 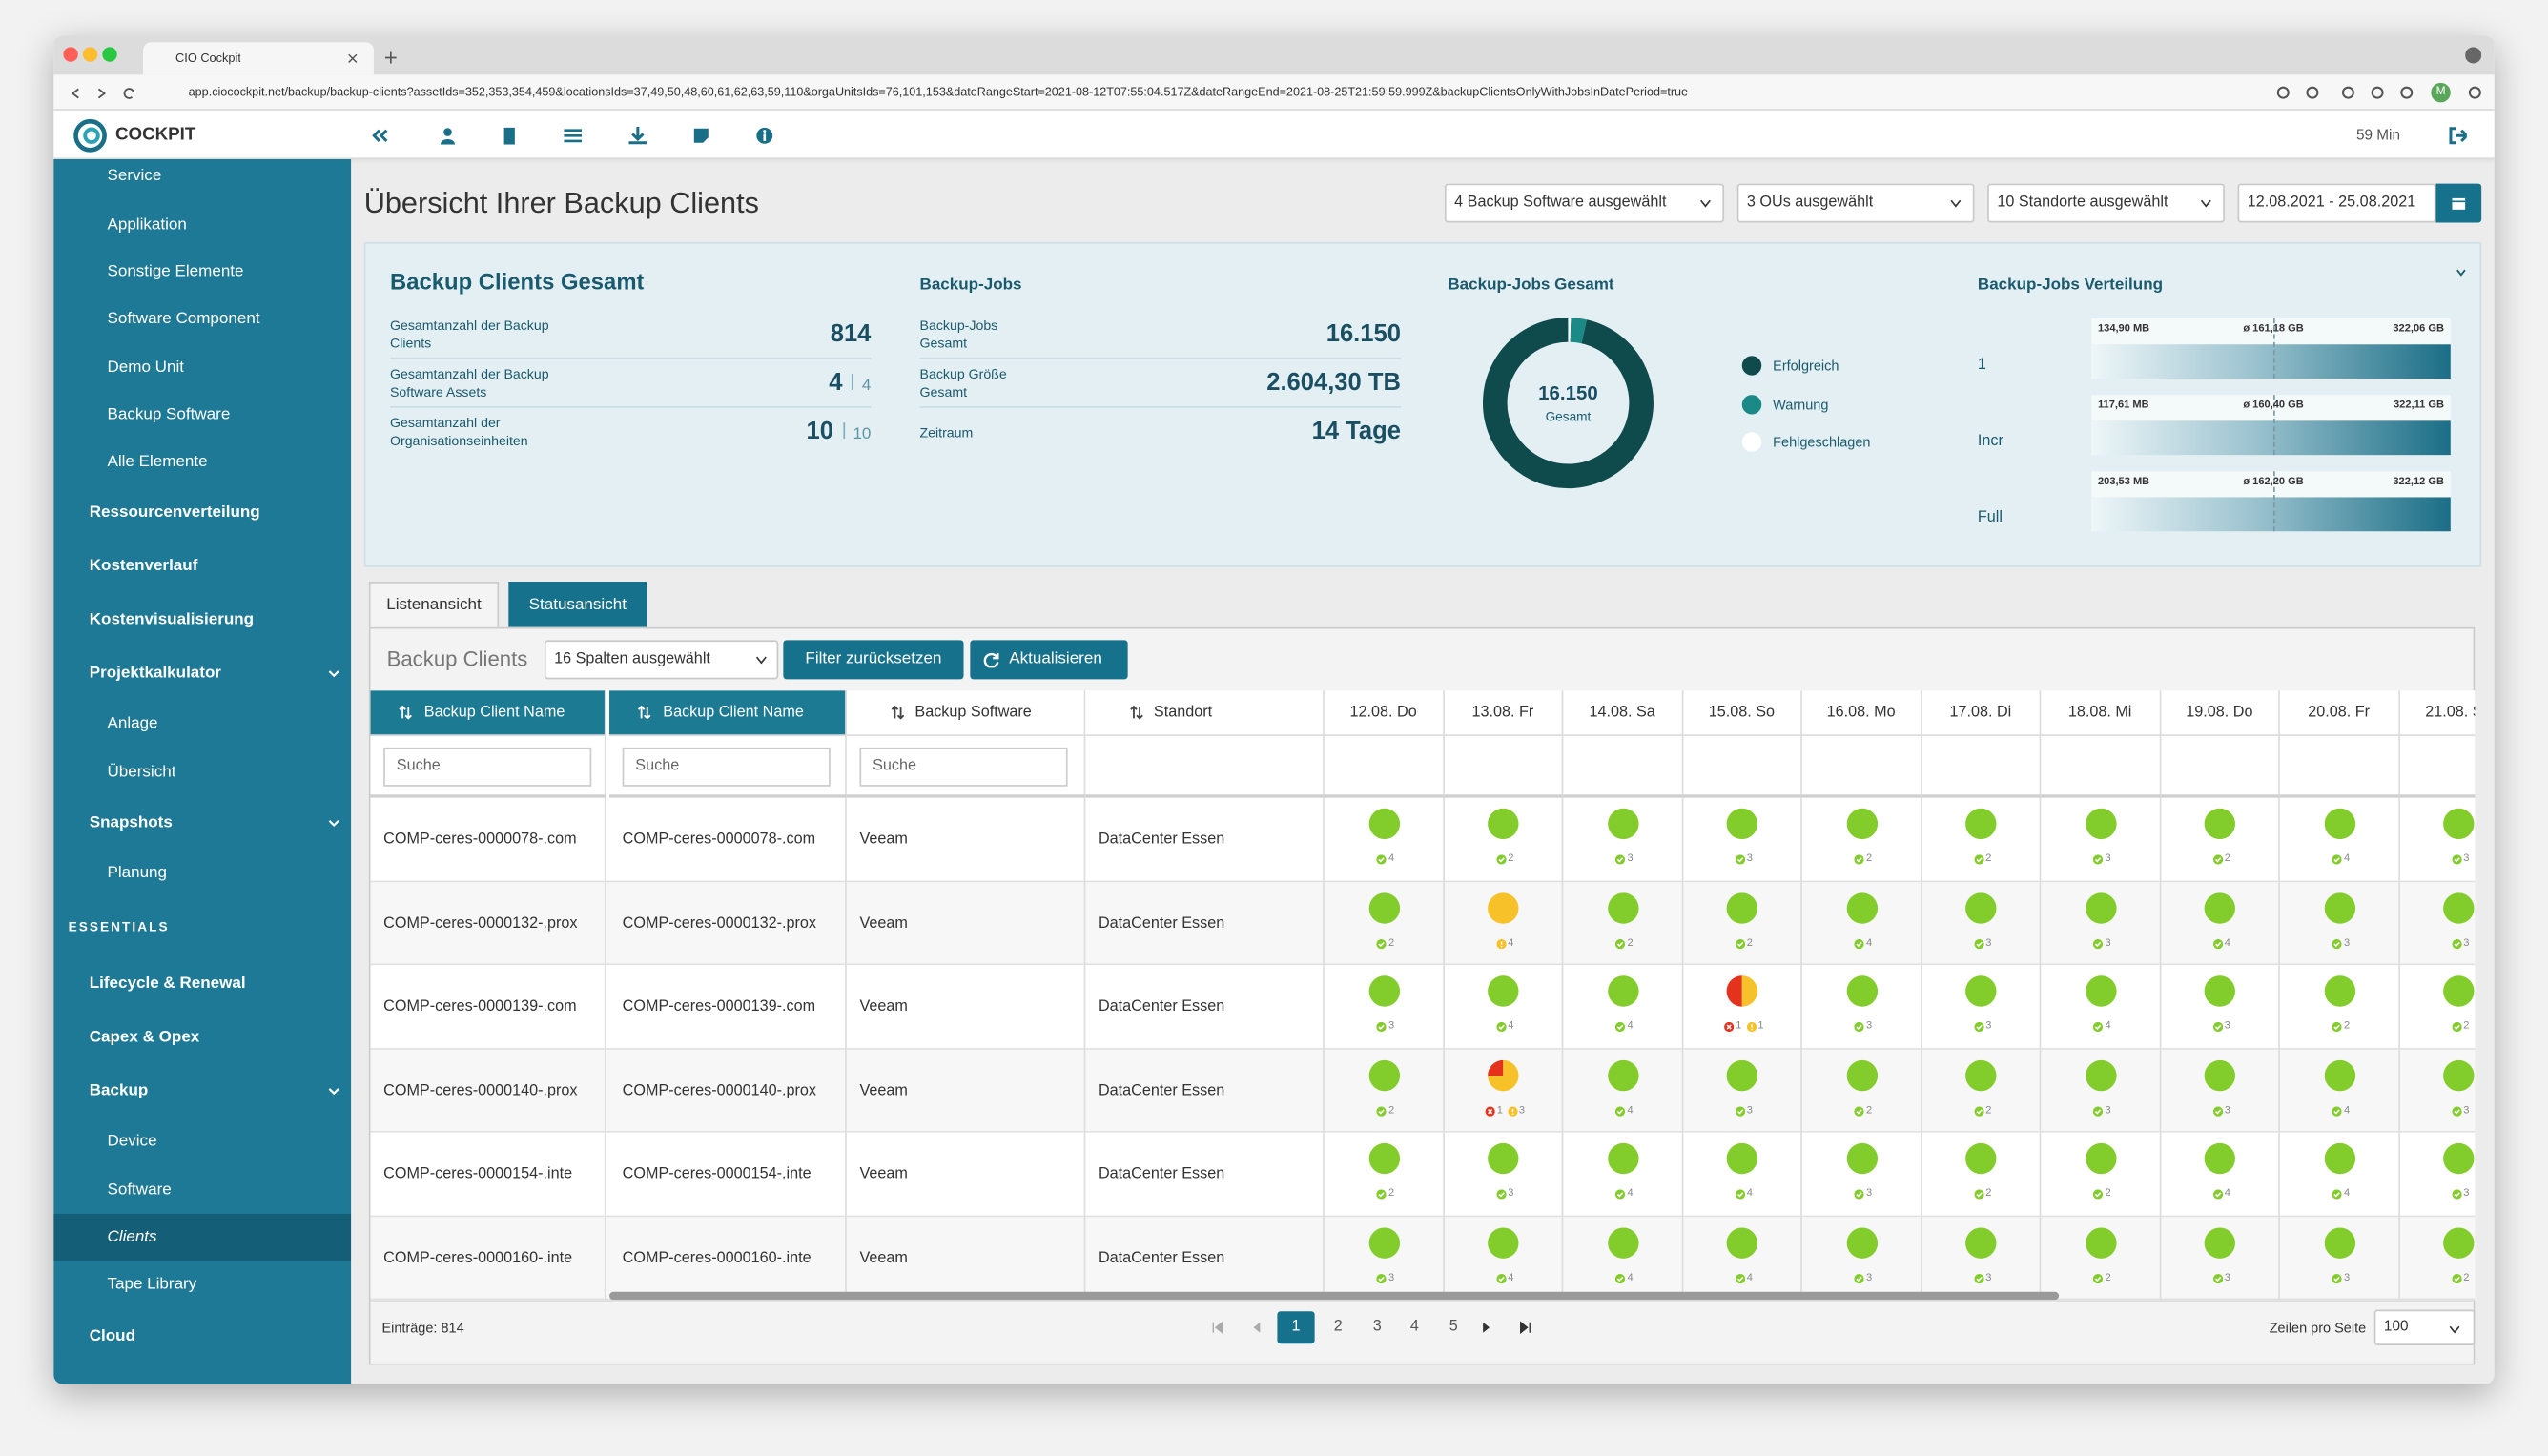 What do you see at coordinates (577, 604) in the screenshot?
I see `view-tab: Statusansicht` at bounding box center [577, 604].